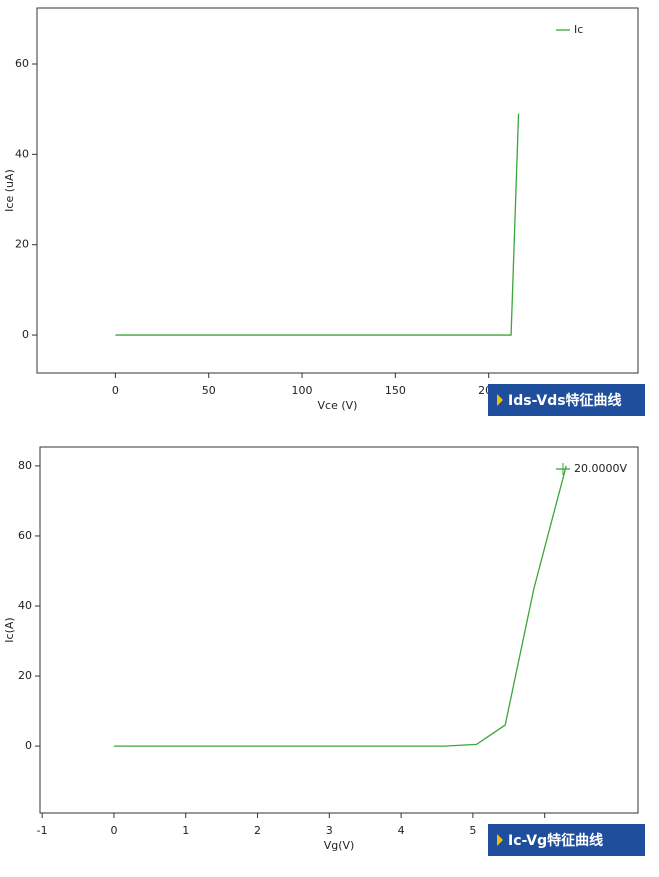  Describe the element at coordinates (25, 465) in the screenshot. I see `y-tick-label: 80` at that location.